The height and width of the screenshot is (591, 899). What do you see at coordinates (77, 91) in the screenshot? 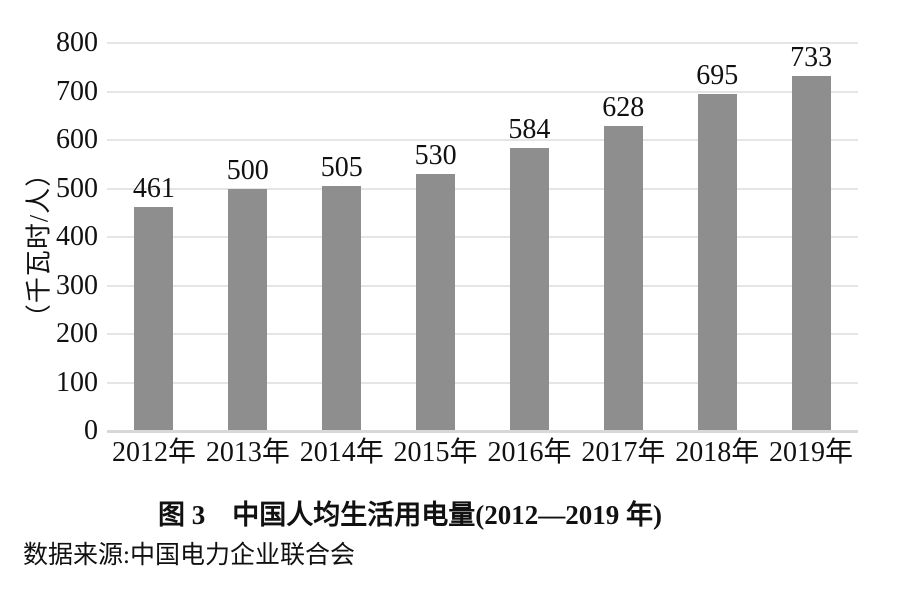
I see `y-tick-label: 700` at bounding box center [77, 91].